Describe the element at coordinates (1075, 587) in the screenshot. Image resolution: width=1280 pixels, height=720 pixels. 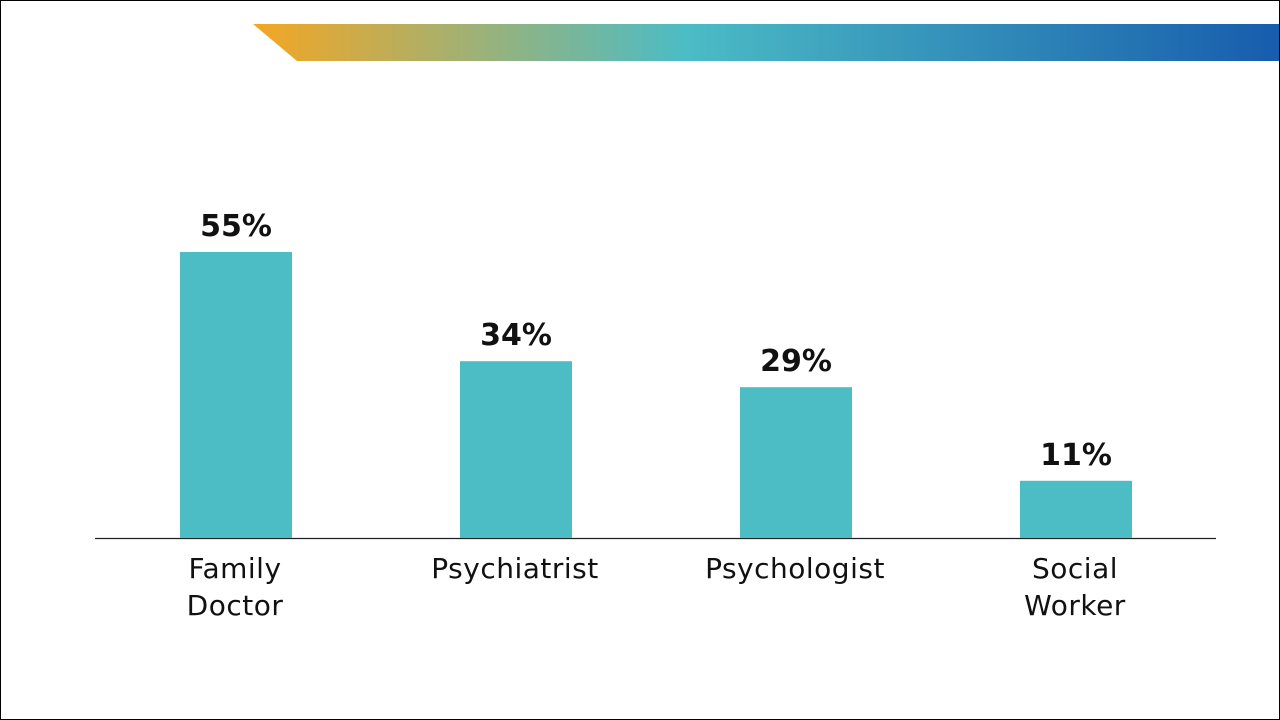
I see `x-tick-label: Social Worker` at that location.